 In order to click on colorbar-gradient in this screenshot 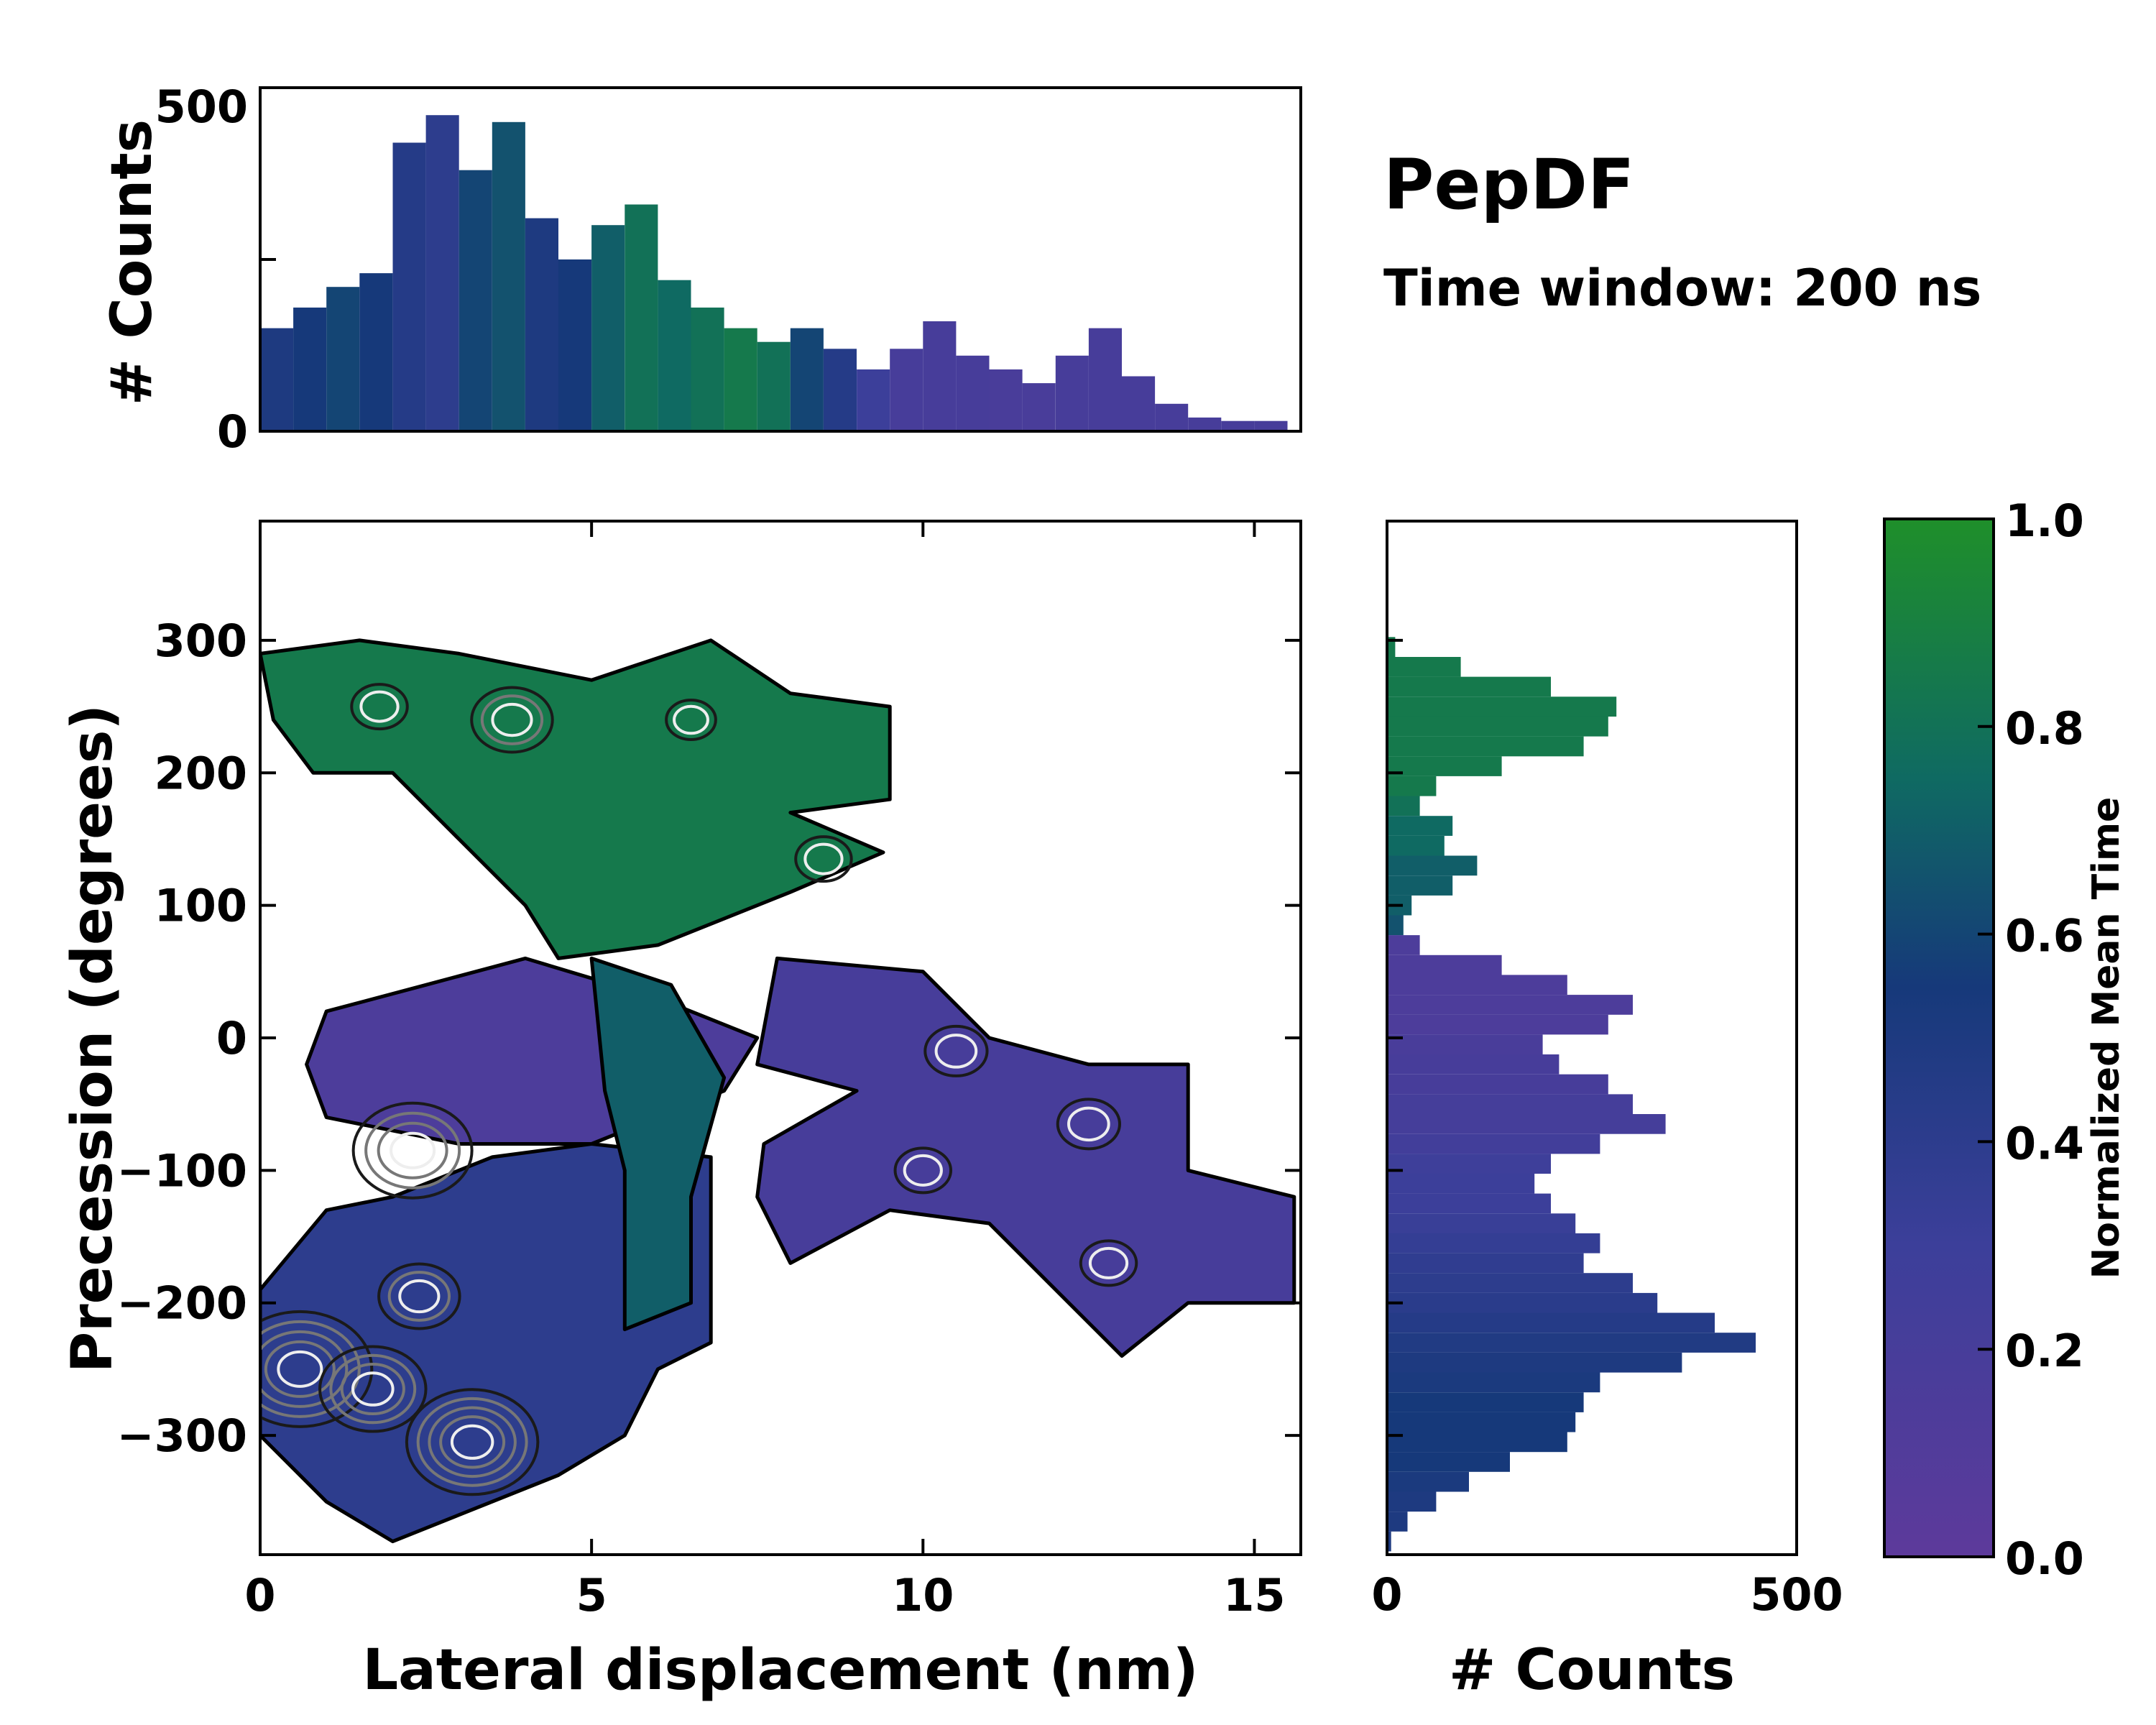, I will do `click(1939, 1038)`.